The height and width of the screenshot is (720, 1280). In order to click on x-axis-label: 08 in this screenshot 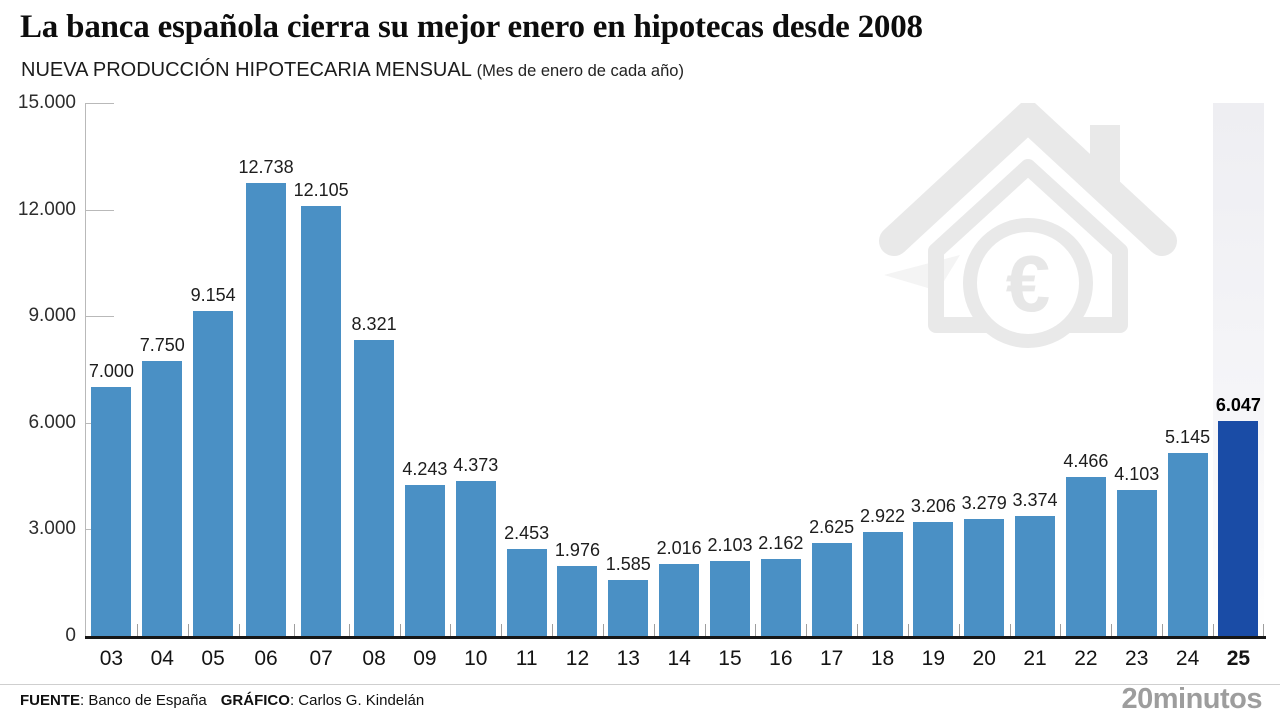, I will do `click(374, 658)`.